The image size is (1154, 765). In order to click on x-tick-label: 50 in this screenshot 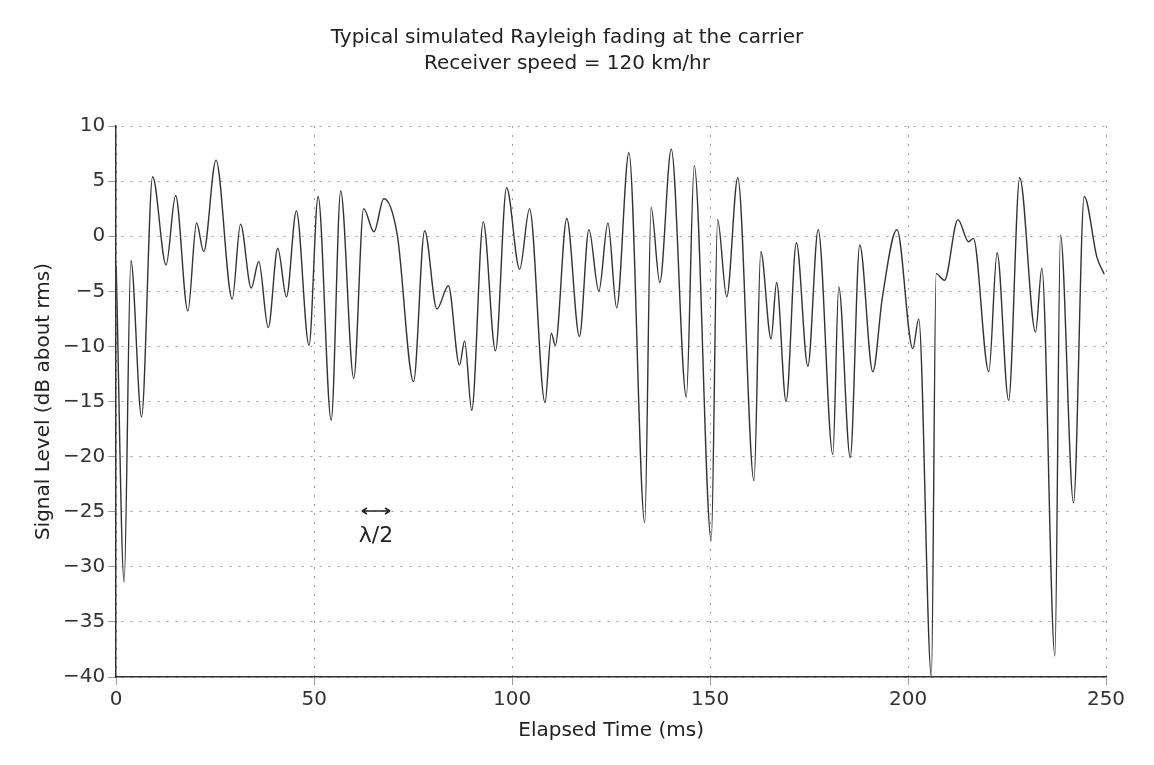, I will do `click(314, 698)`.